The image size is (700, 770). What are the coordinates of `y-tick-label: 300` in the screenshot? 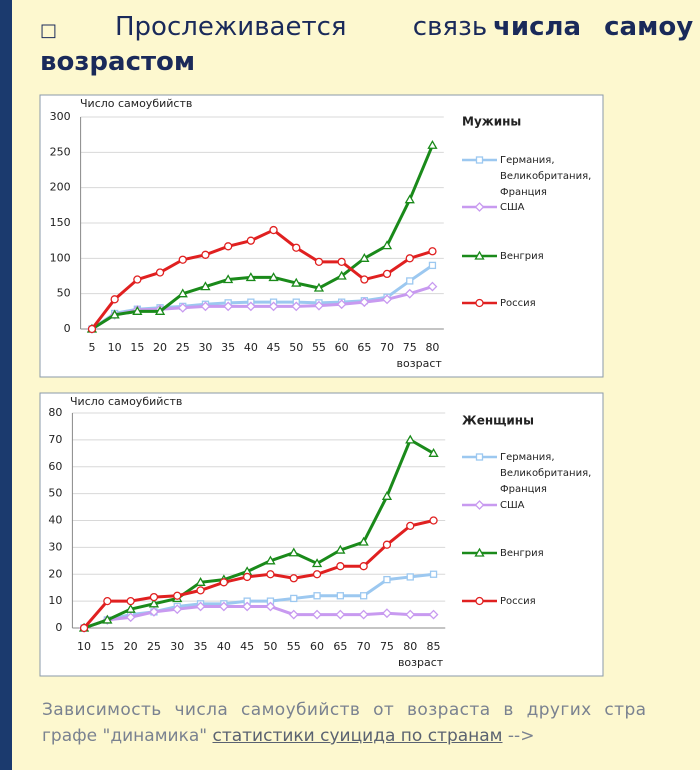 It's located at (60, 116).